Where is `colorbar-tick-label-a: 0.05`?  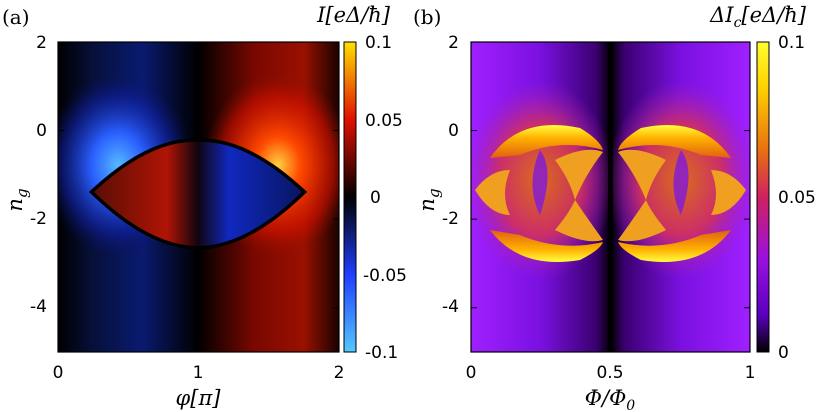
colorbar-tick-label-a: 0.05 is located at coordinates (384, 121).